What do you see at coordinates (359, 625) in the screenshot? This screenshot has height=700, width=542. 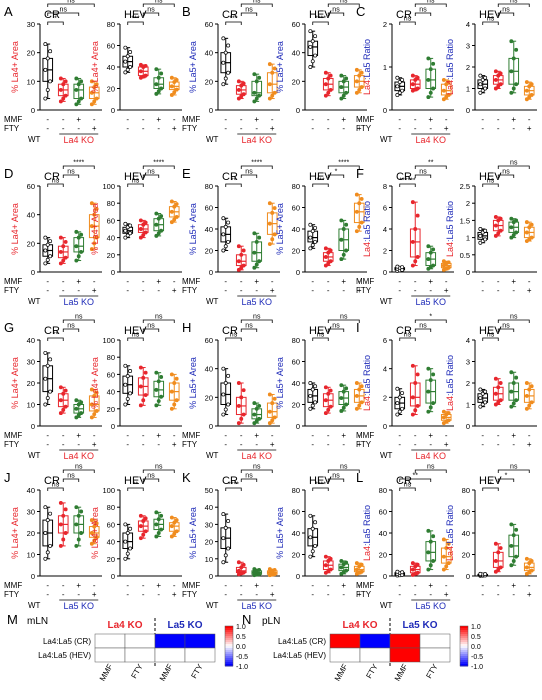 I see `group-label-la4: La4 KO` at bounding box center [359, 625].